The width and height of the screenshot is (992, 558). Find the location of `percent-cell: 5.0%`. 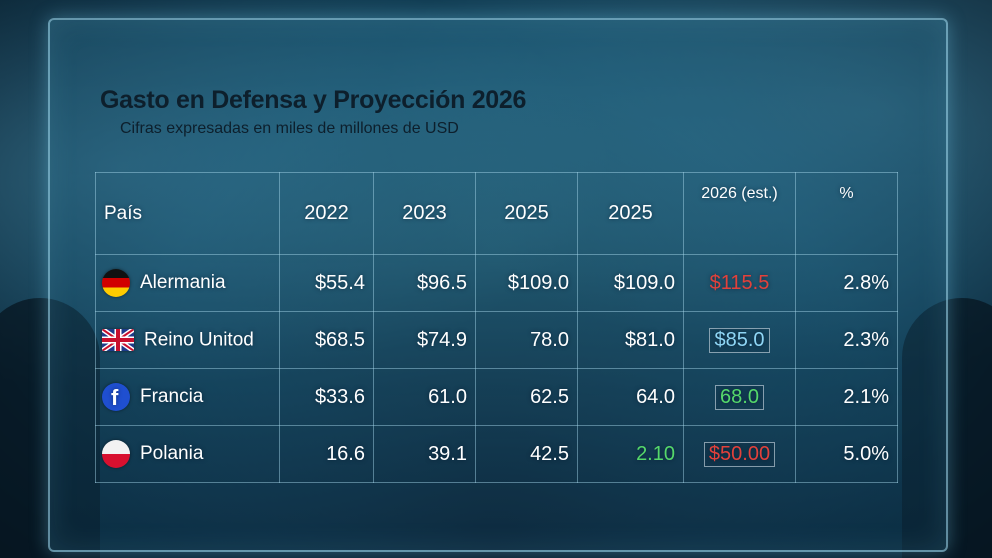

percent-cell: 5.0% is located at coordinates (846, 454).